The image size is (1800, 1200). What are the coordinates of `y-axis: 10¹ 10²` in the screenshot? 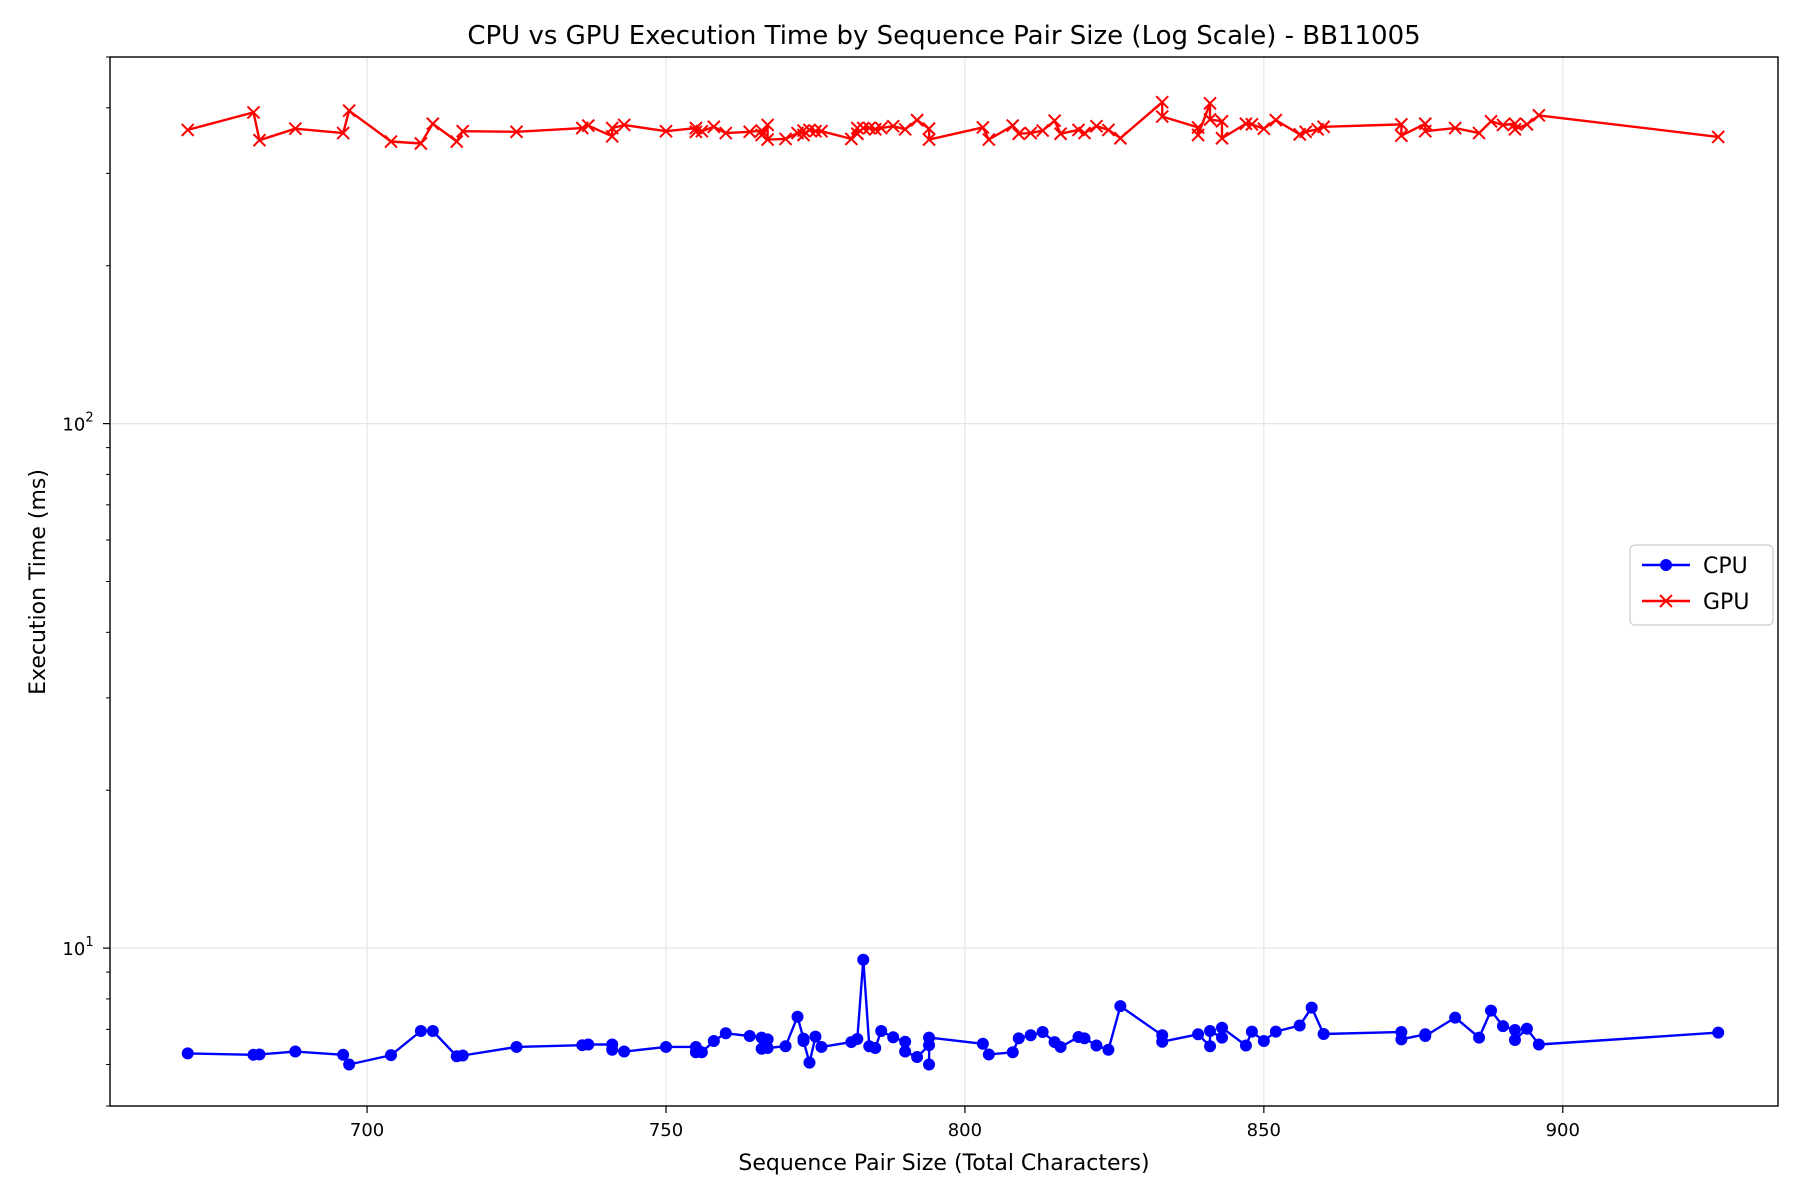 It's located at (86, 581).